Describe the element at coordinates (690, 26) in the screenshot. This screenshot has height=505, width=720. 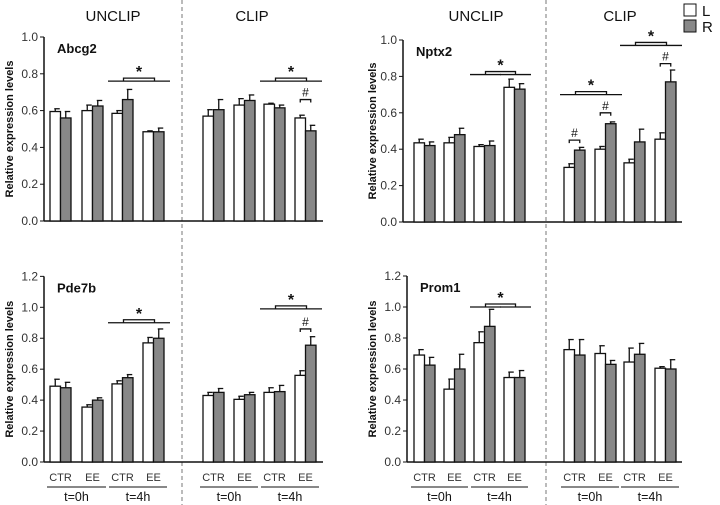
I see `legend-swatch-r` at that location.